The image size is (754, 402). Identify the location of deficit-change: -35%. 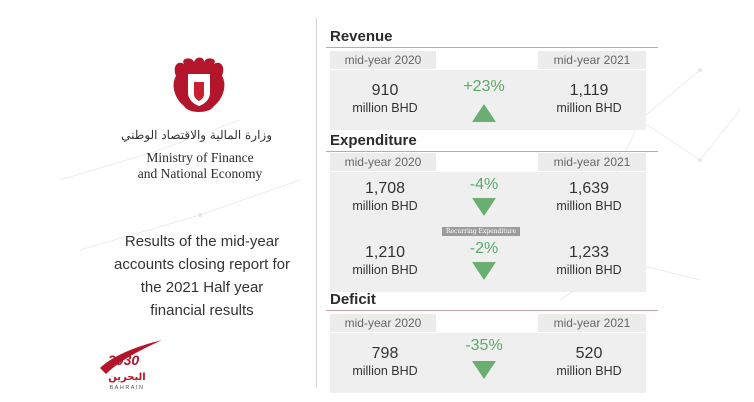
(484, 345).